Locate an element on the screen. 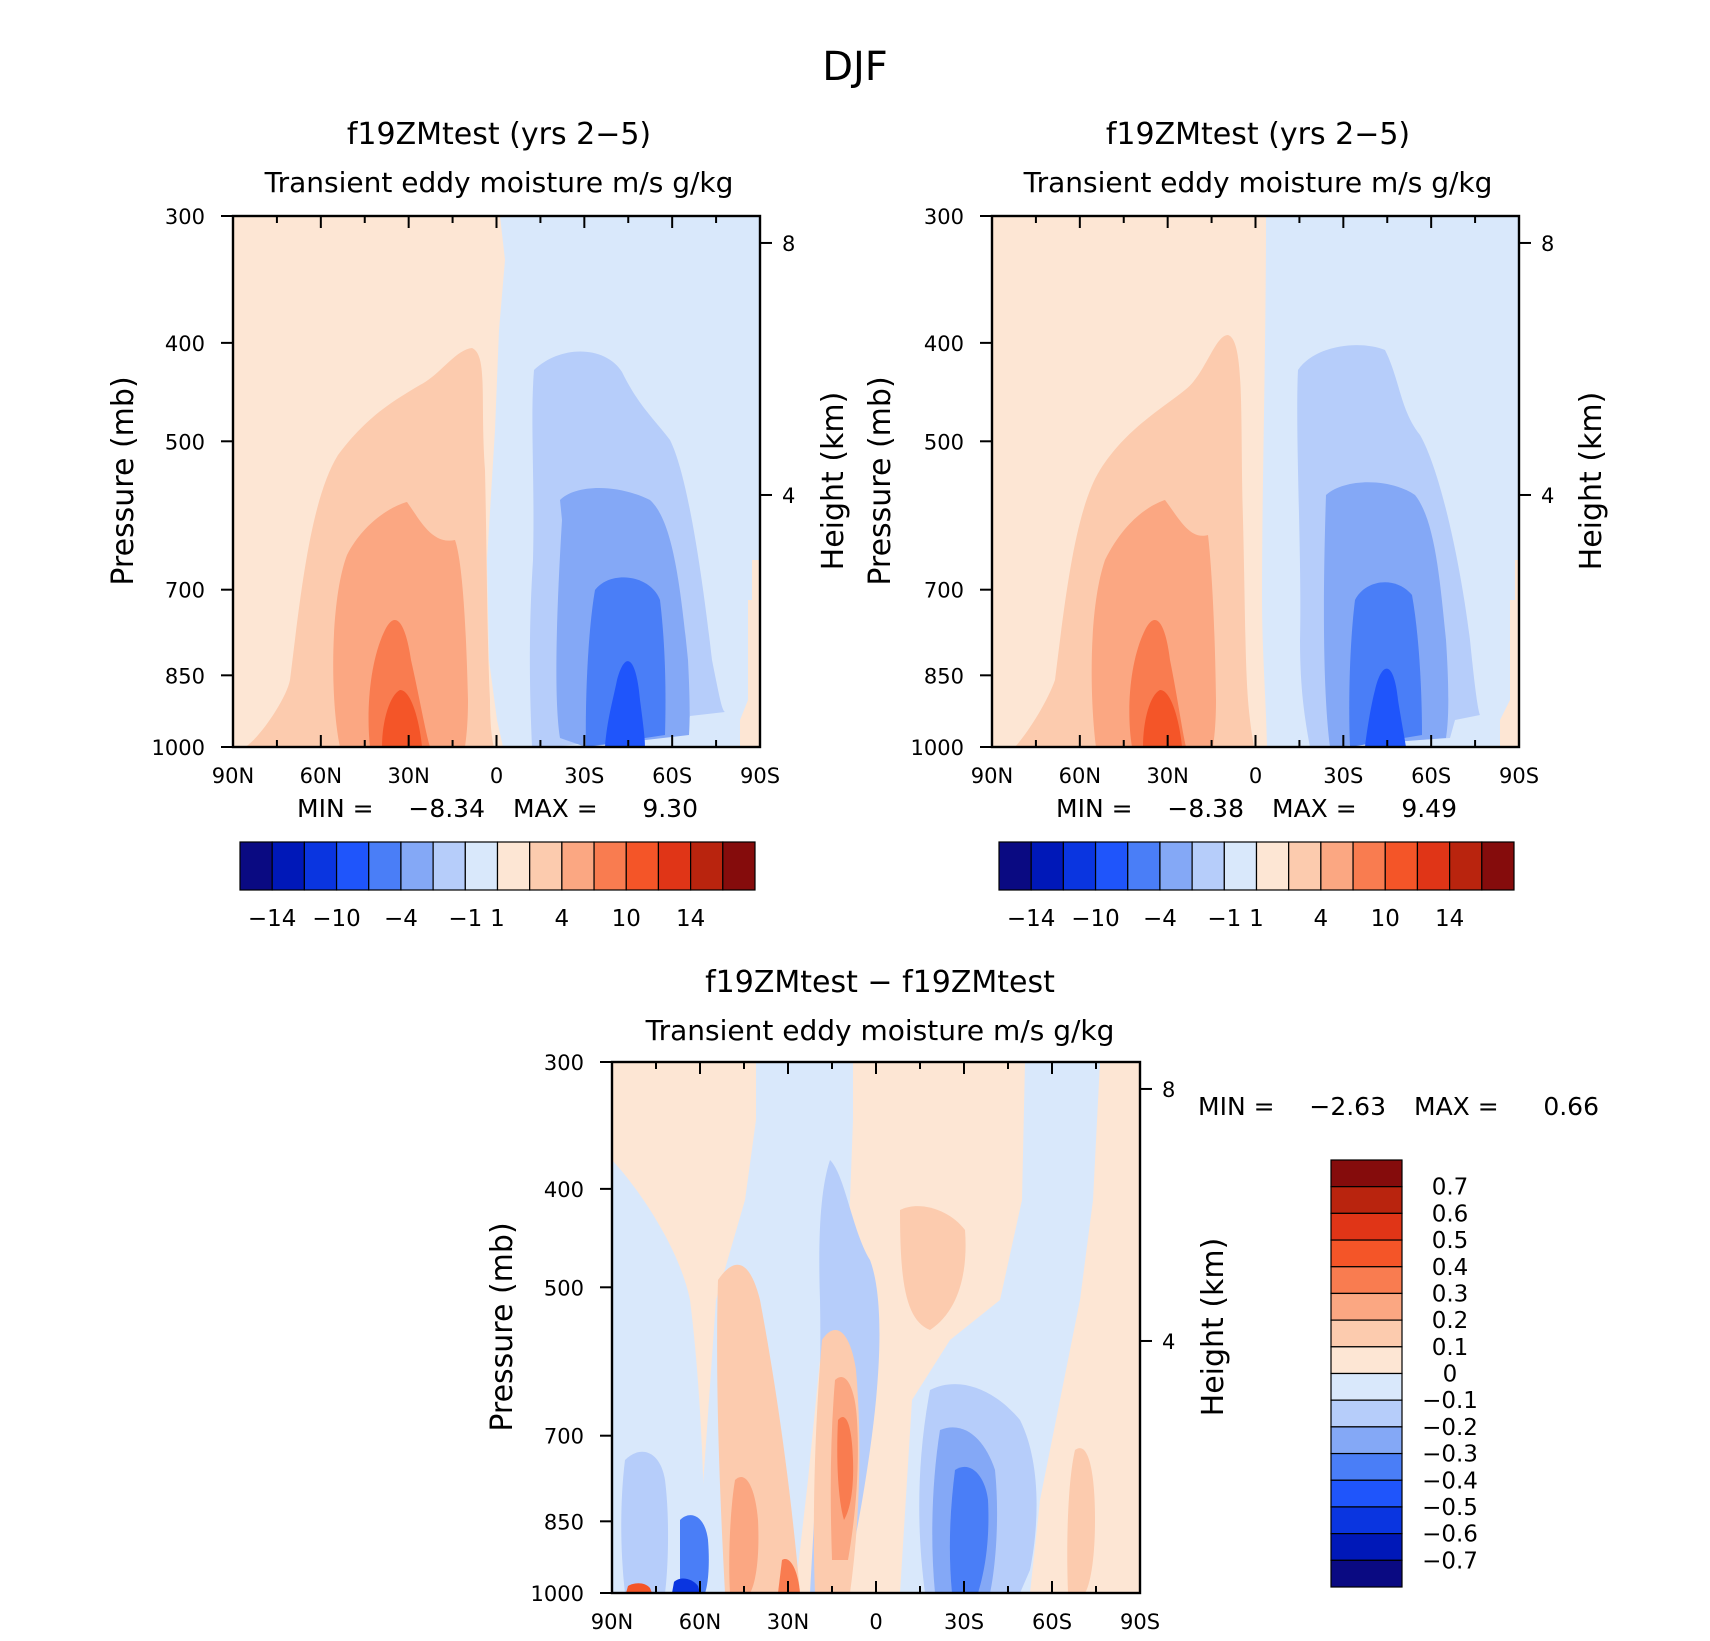 This screenshot has height=1641, width=1710. colorbar-label: 4 is located at coordinates (1321, 919).